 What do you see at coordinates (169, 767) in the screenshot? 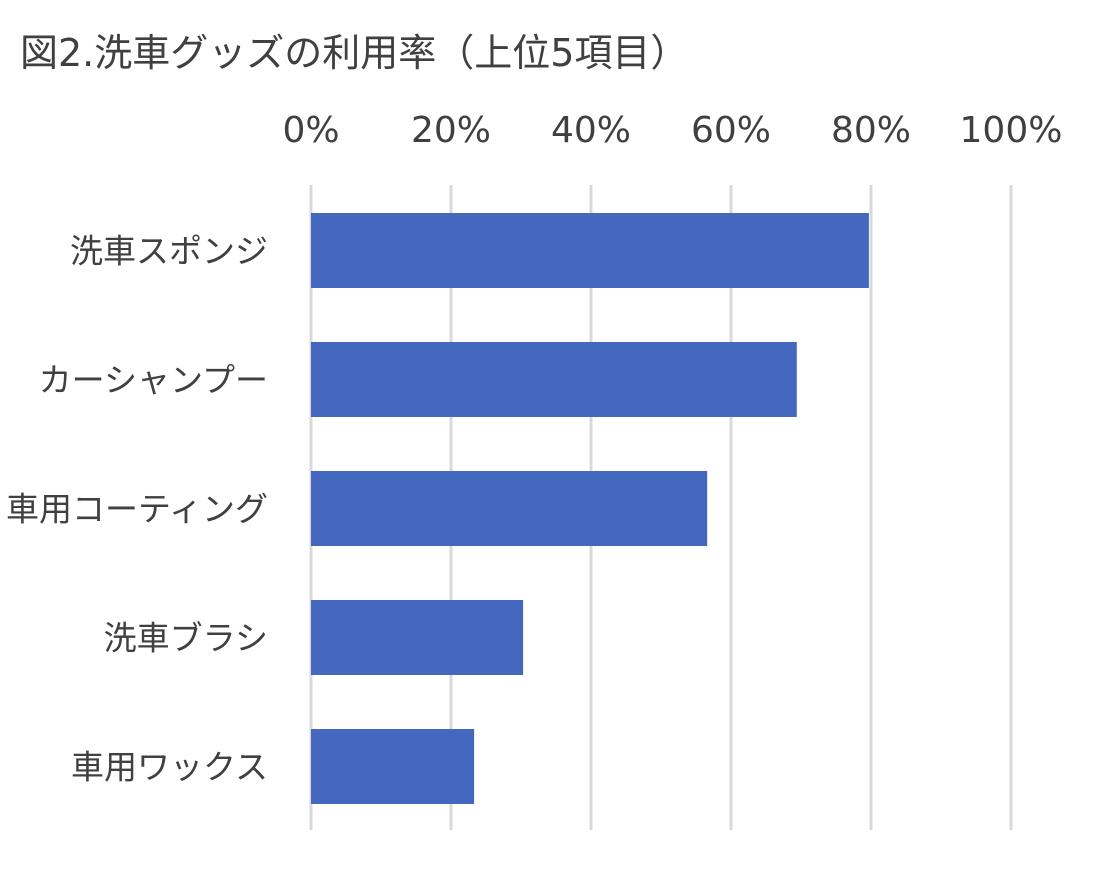
I see `category-label: 車用ワックス` at bounding box center [169, 767].